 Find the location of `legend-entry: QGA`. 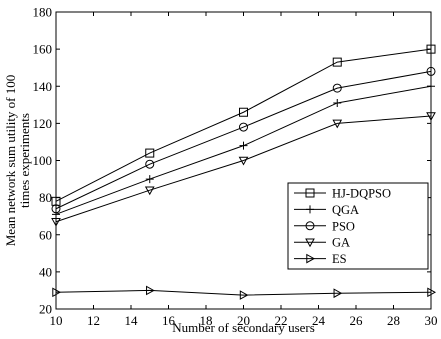

legend-entry: QGA is located at coordinates (326, 210).